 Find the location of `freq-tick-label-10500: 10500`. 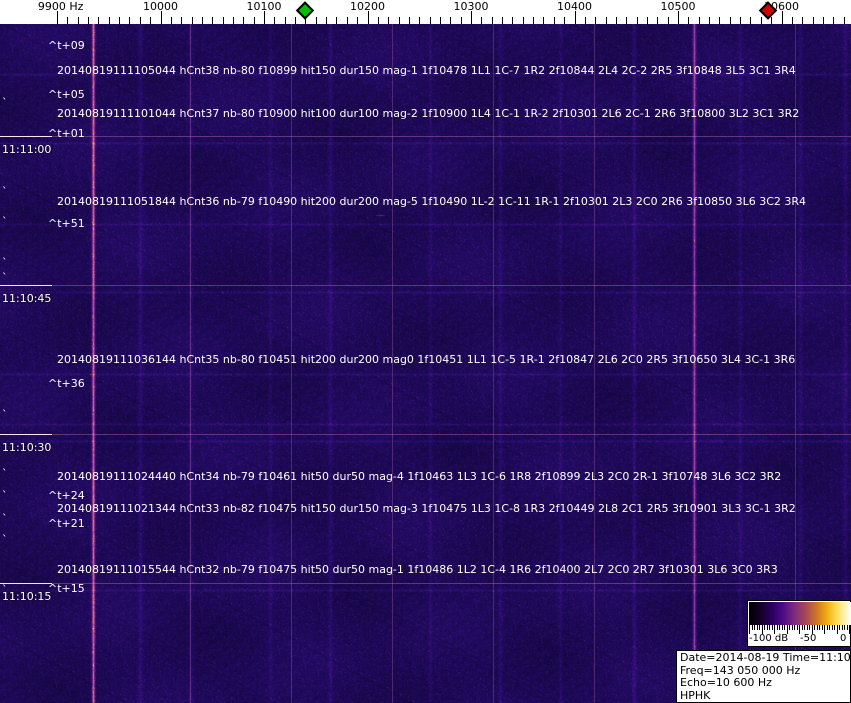

freq-tick-label-10500: 10500 is located at coordinates (678, 6).